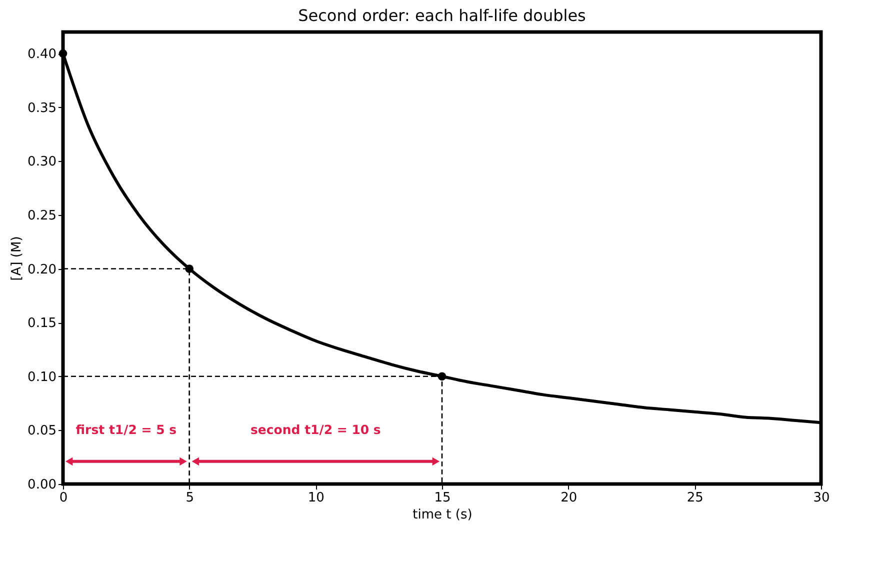  I want to click on annotation: first t1/2 = 5 s, so click(126, 429).